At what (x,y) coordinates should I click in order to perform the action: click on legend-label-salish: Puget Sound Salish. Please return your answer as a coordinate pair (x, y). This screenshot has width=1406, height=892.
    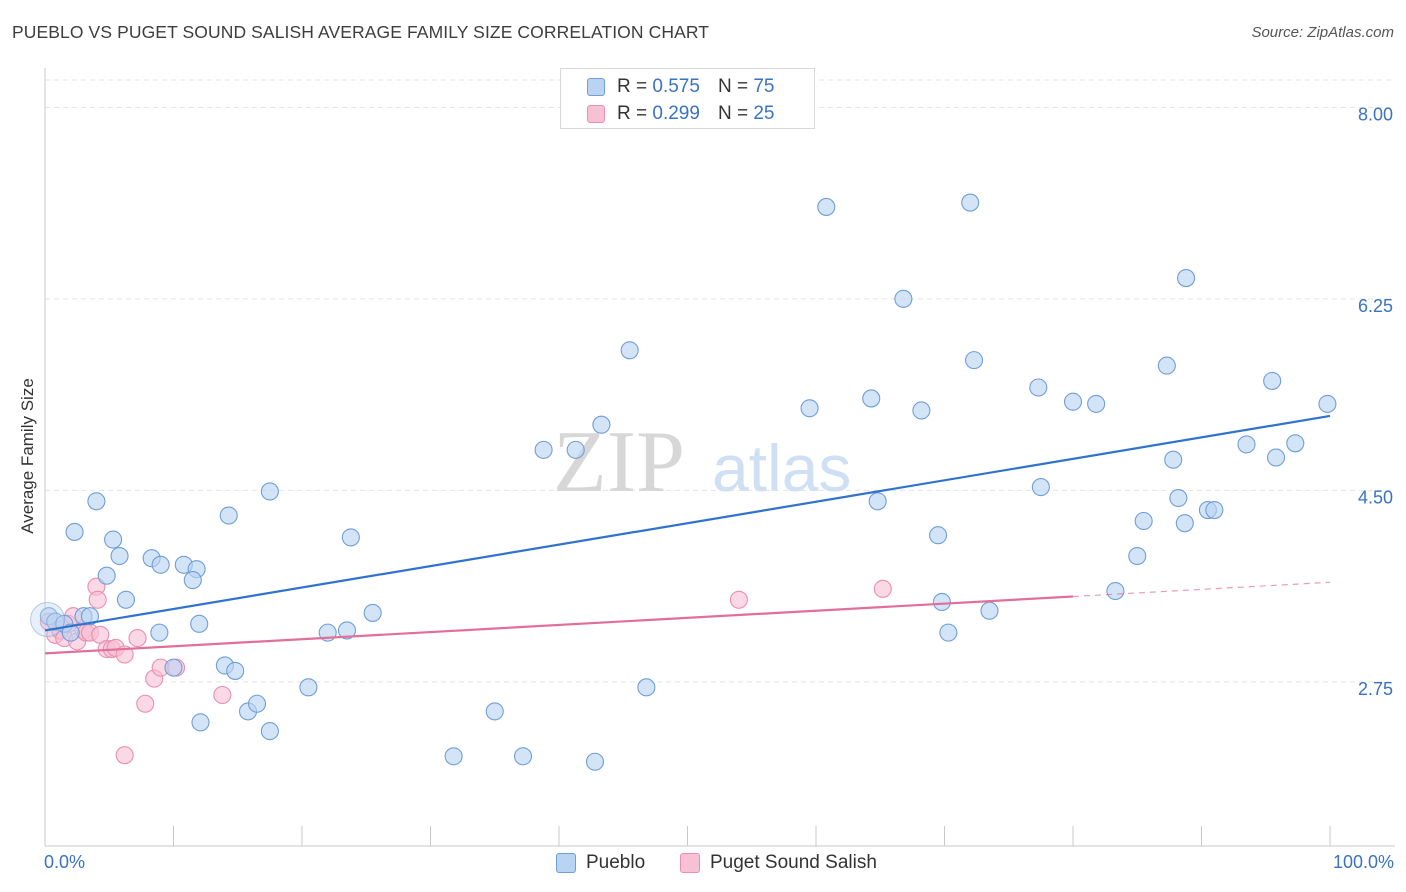
    Looking at the image, I should click on (793, 862).